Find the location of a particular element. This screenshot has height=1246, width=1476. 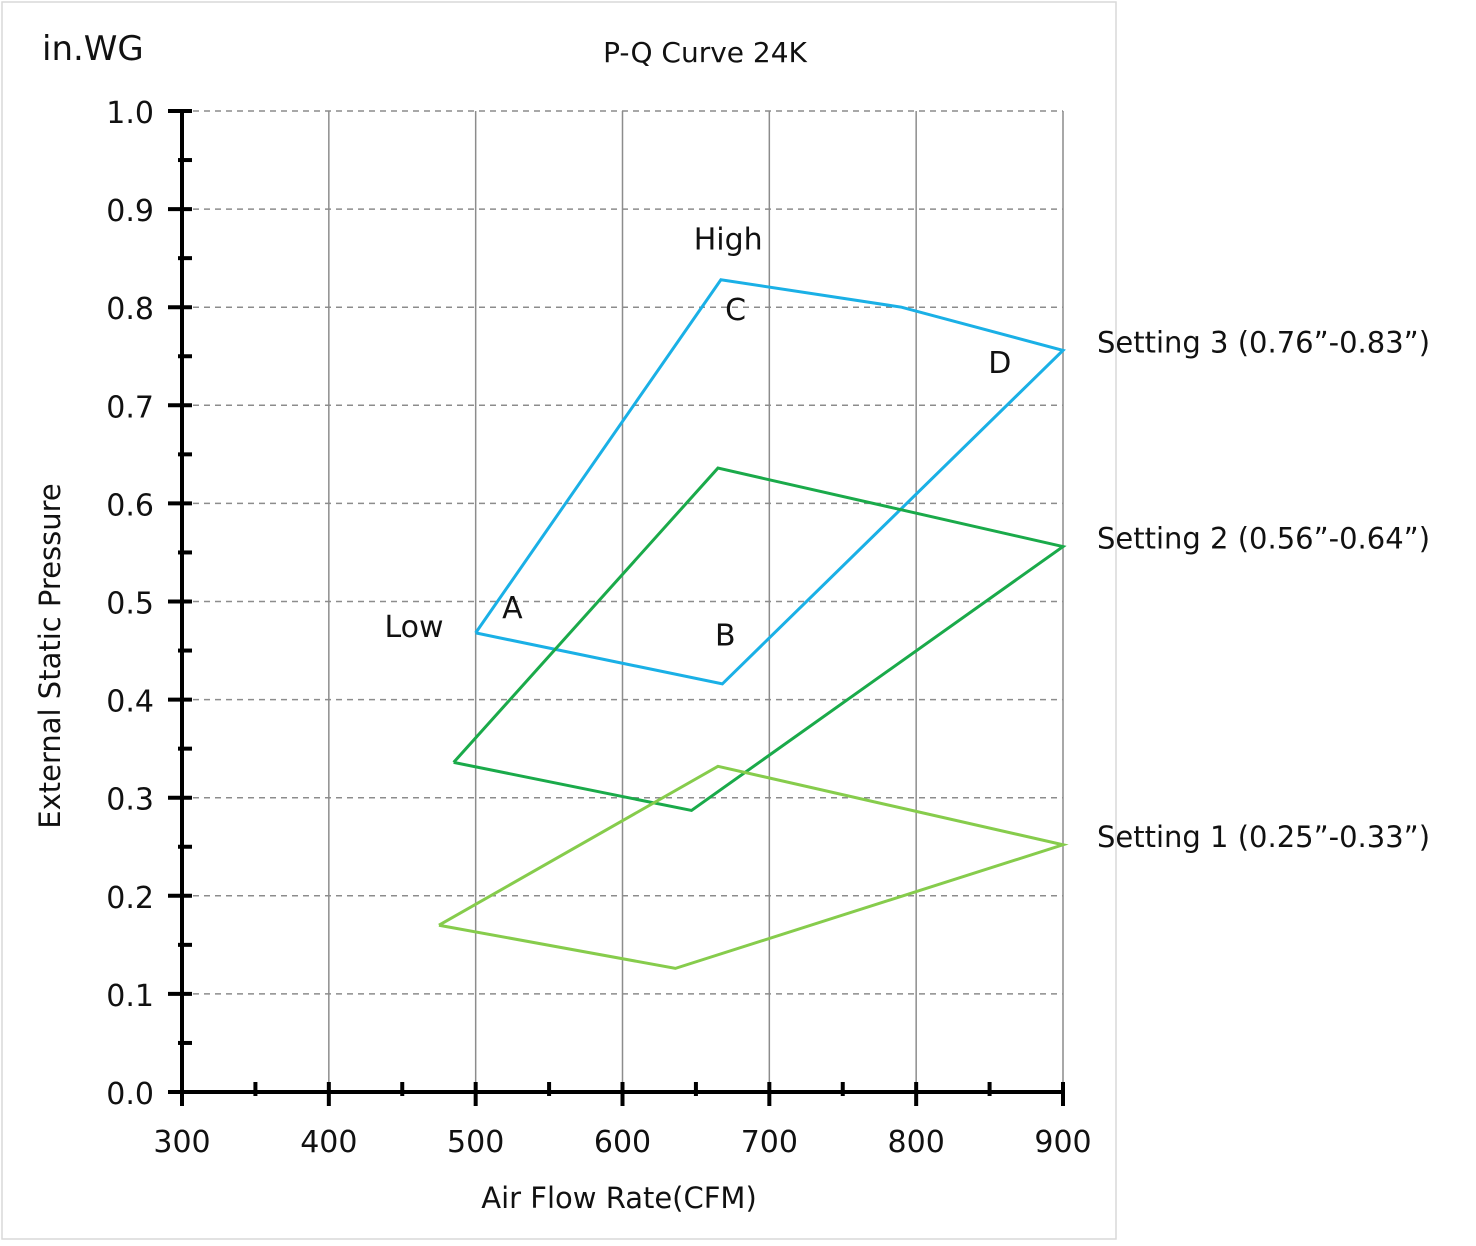

y-tick-label: 0.4 is located at coordinates (130, 702).